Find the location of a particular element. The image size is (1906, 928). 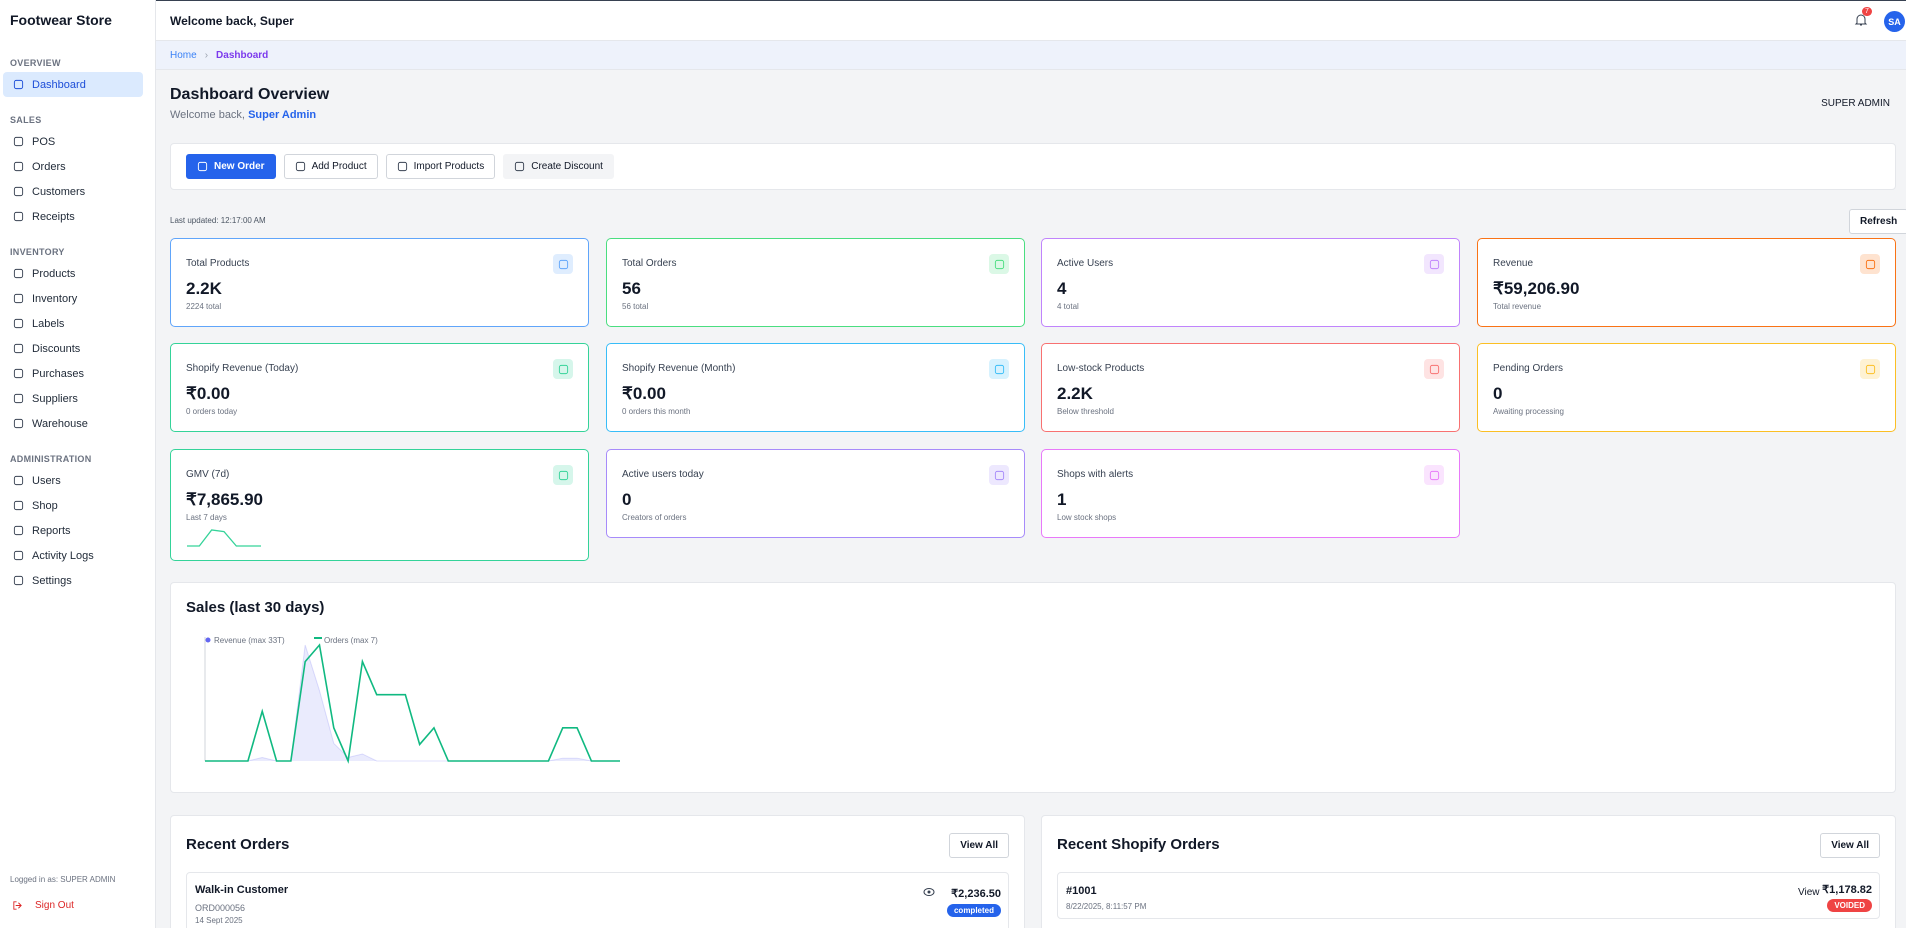

nav-section-title: ADMINISTRATION is located at coordinates (51, 459).